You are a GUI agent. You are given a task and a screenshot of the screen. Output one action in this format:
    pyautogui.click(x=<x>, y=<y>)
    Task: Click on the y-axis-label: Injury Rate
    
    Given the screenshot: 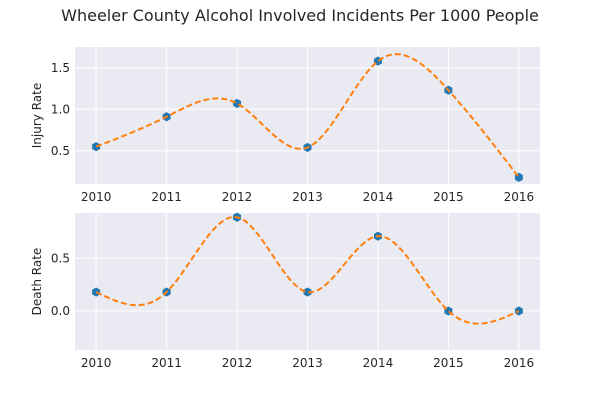 What is the action you would take?
    pyautogui.click(x=37, y=115)
    